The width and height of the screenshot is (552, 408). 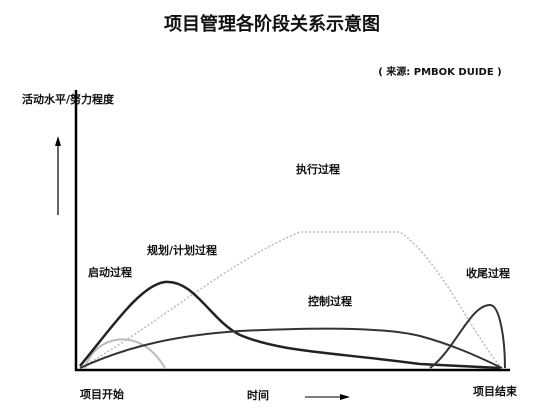 I want to click on closing-label: 收尾过程, so click(x=488, y=273).